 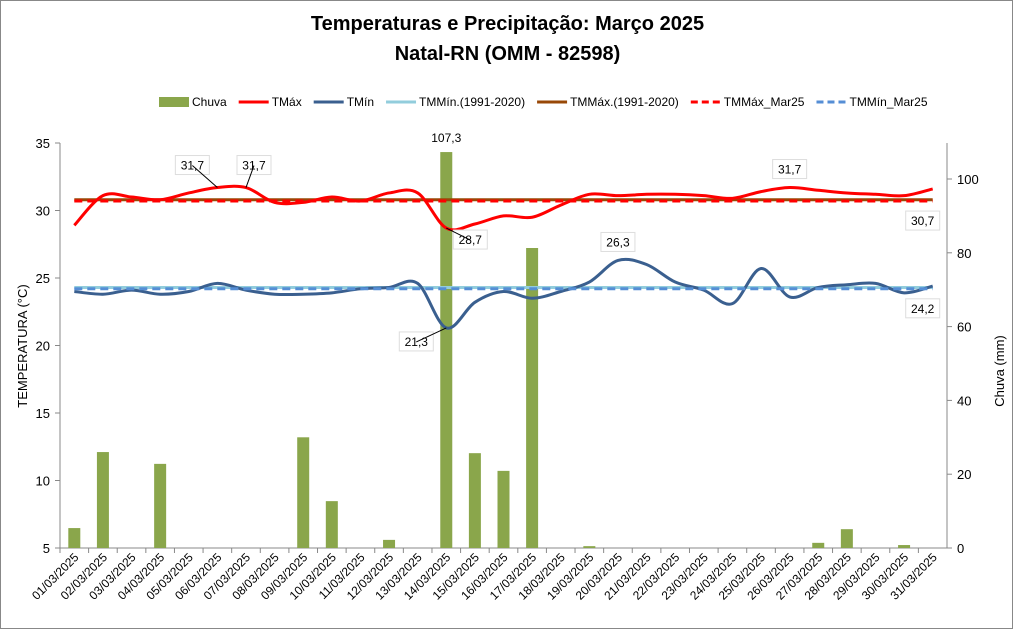 What do you see at coordinates (417, 342) in the screenshot?
I see `data-label: 21,3` at bounding box center [417, 342].